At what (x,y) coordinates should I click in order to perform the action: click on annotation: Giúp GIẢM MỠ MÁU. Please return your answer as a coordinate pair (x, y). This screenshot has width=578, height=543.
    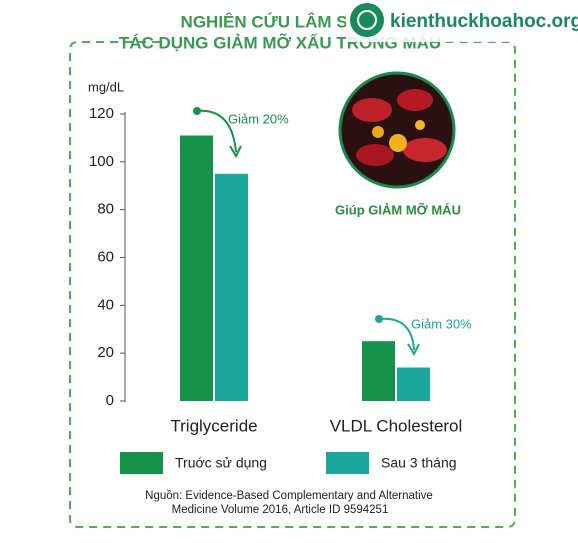
    Looking at the image, I should click on (398, 209).